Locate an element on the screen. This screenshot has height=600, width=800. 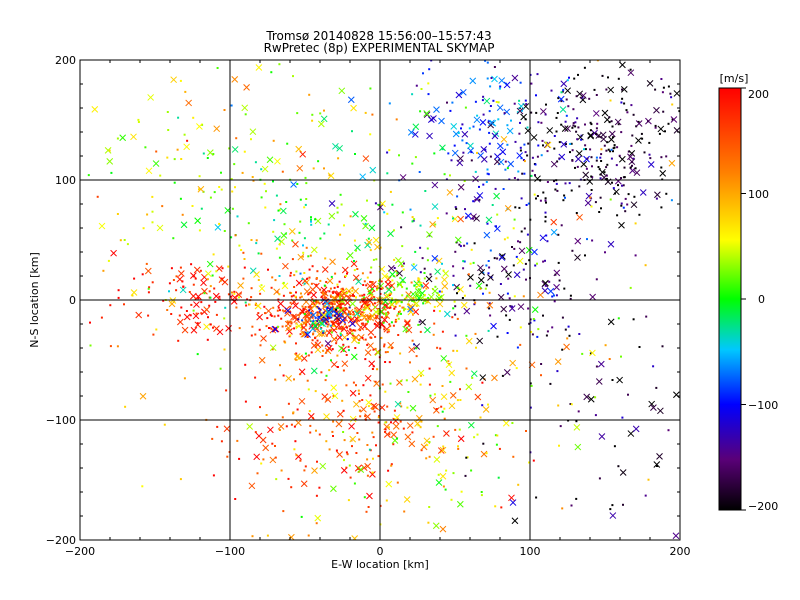
y-tick-label: −100 is located at coordinates (61, 420).